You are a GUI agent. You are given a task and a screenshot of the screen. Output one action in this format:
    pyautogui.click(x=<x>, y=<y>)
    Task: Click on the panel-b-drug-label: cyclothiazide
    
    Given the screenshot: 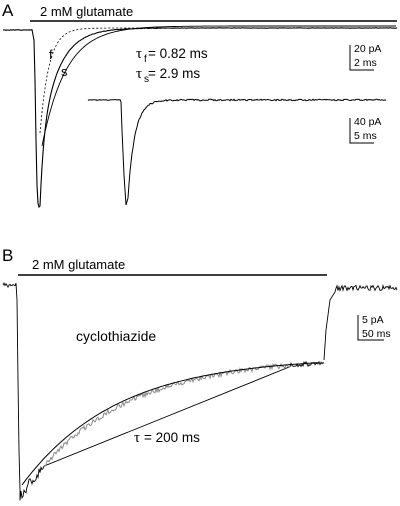 What is the action you would take?
    pyautogui.click(x=116, y=336)
    